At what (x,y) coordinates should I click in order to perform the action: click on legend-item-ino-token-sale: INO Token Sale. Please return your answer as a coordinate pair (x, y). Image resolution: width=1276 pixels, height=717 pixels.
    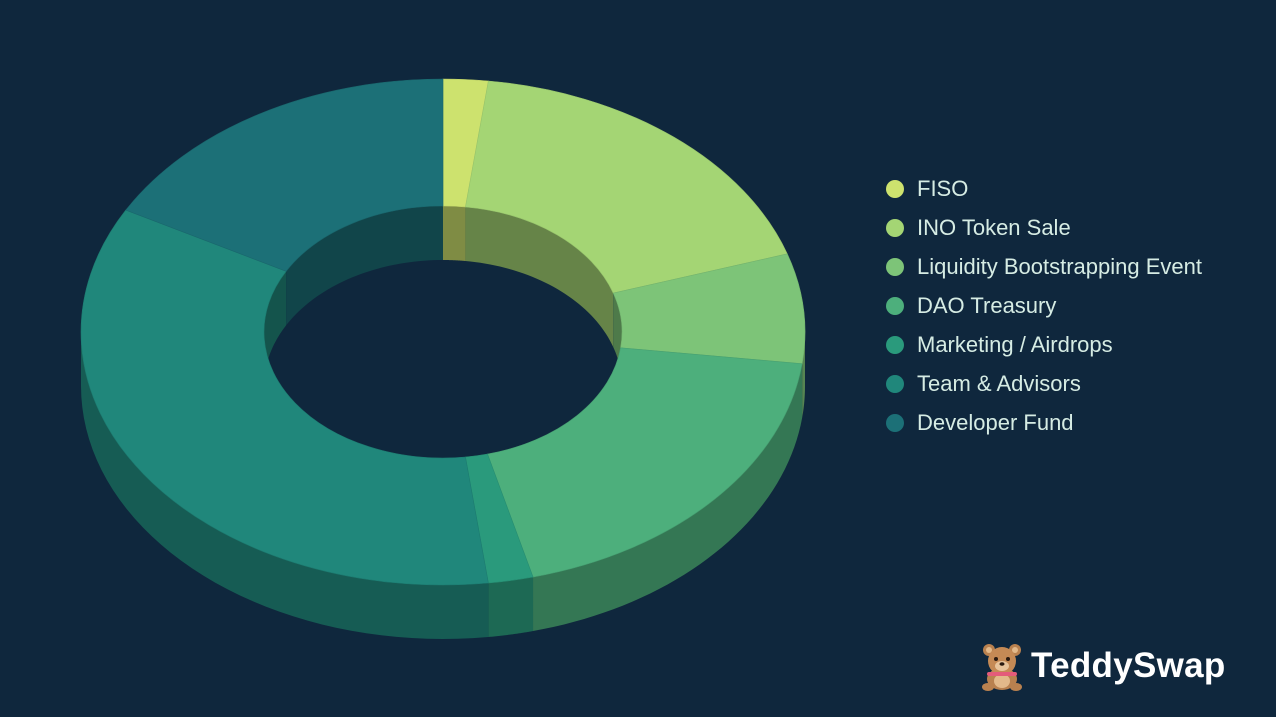
    Looking at the image, I should click on (1044, 227).